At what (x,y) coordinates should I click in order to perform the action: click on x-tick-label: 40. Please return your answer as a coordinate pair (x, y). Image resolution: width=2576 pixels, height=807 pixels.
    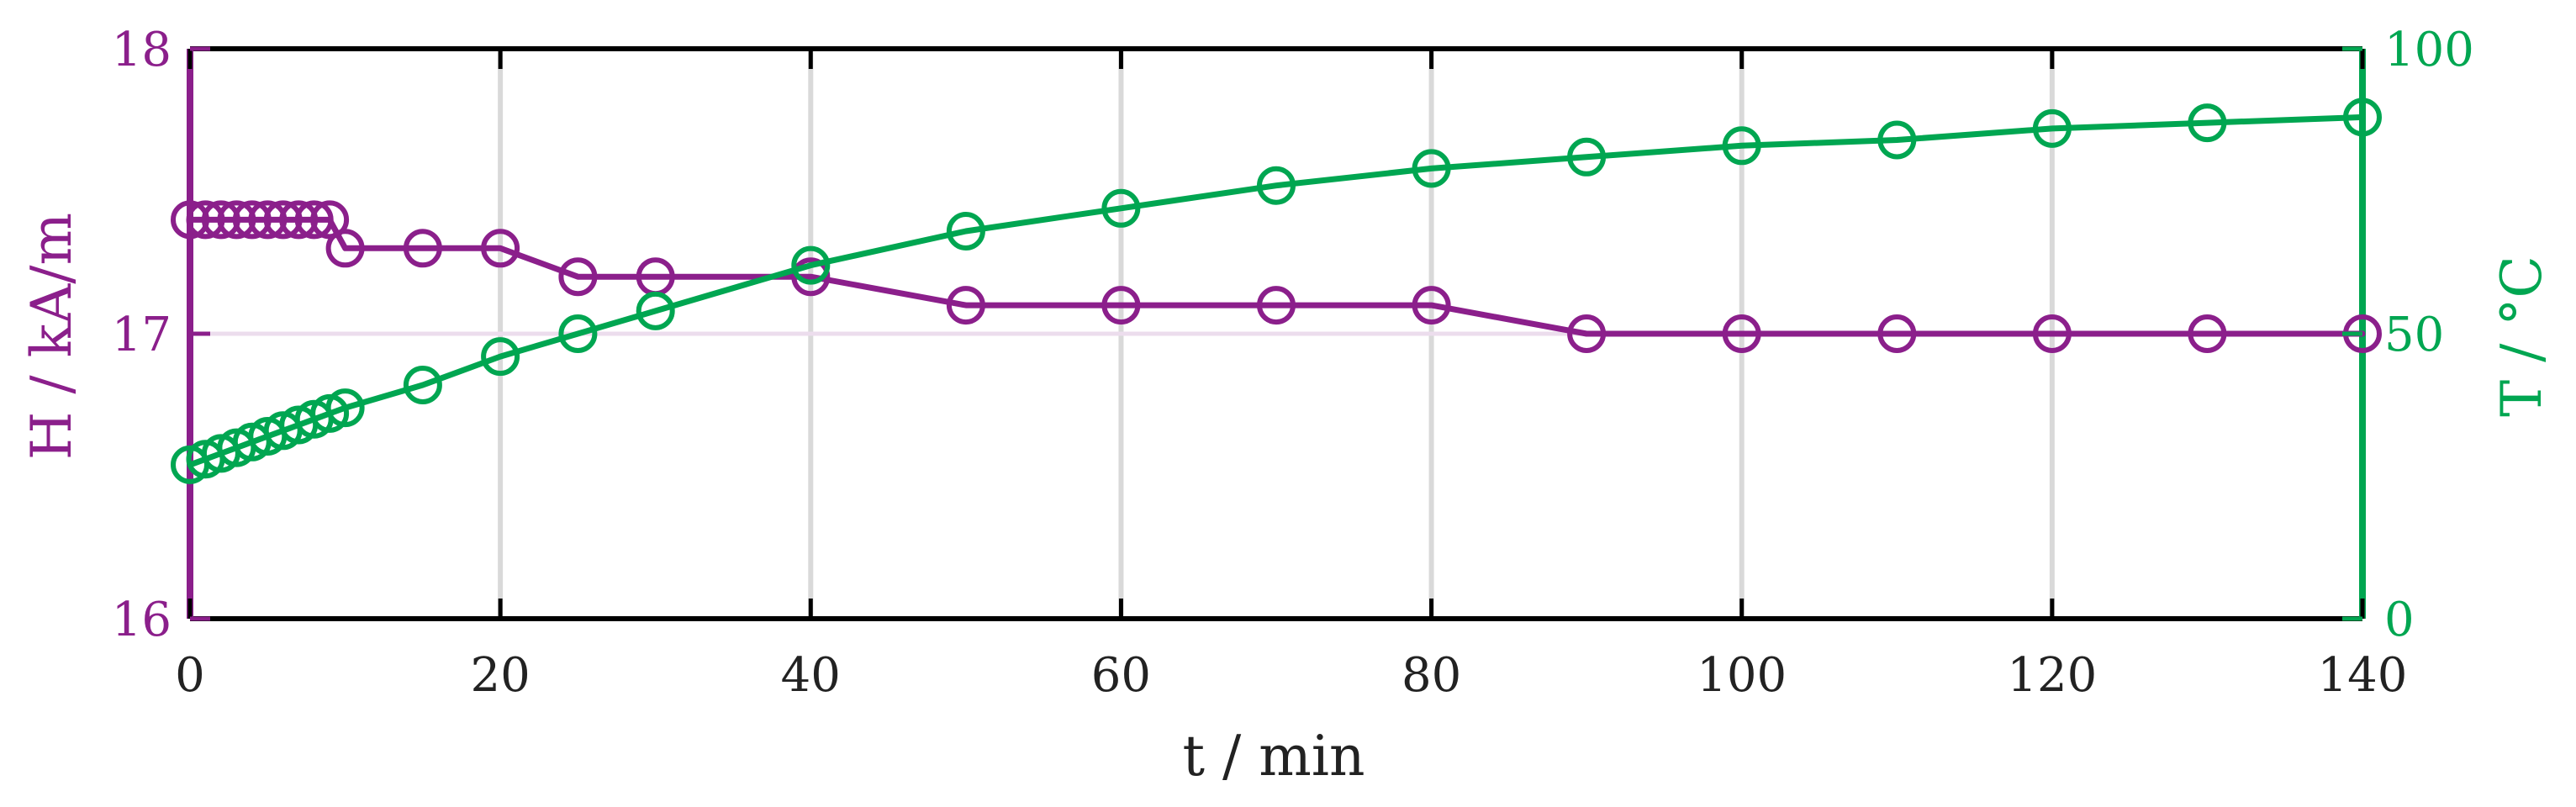
    Looking at the image, I should click on (811, 675).